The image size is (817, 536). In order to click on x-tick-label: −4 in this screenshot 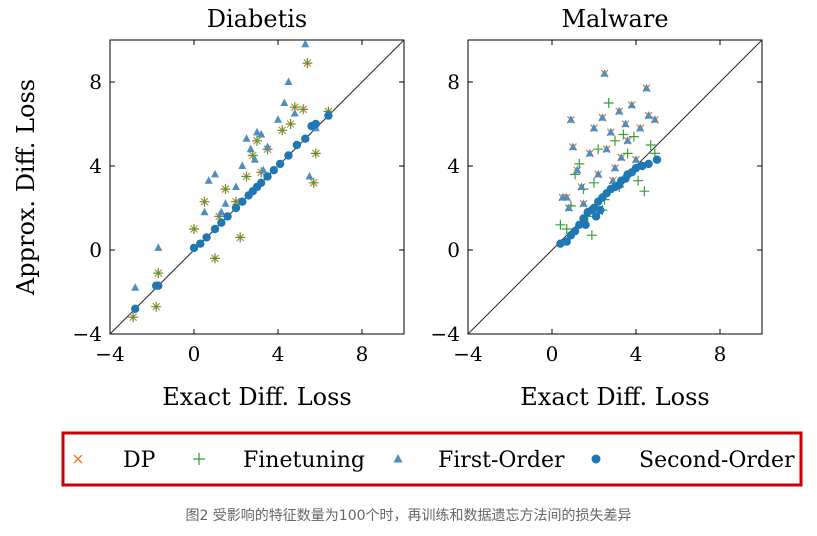, I will do `click(109, 354)`.